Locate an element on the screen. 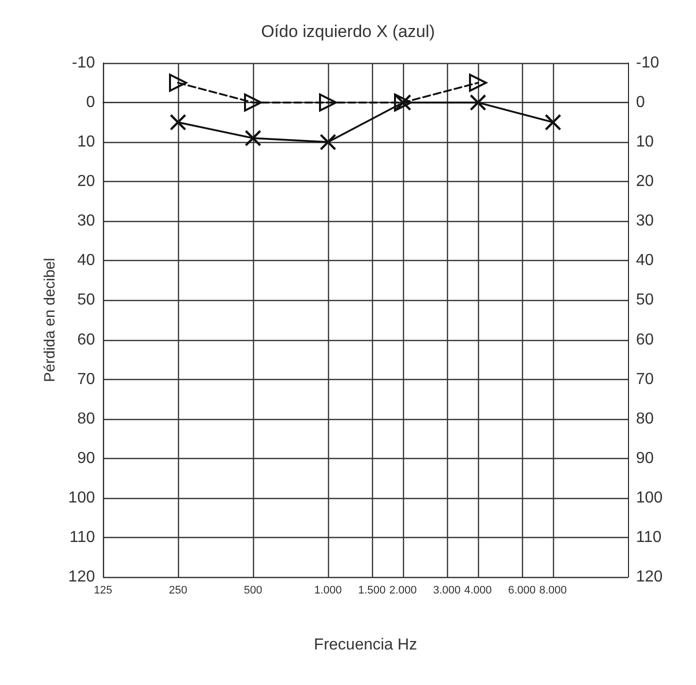  y2-tick-label: 20 is located at coordinates (645, 181).